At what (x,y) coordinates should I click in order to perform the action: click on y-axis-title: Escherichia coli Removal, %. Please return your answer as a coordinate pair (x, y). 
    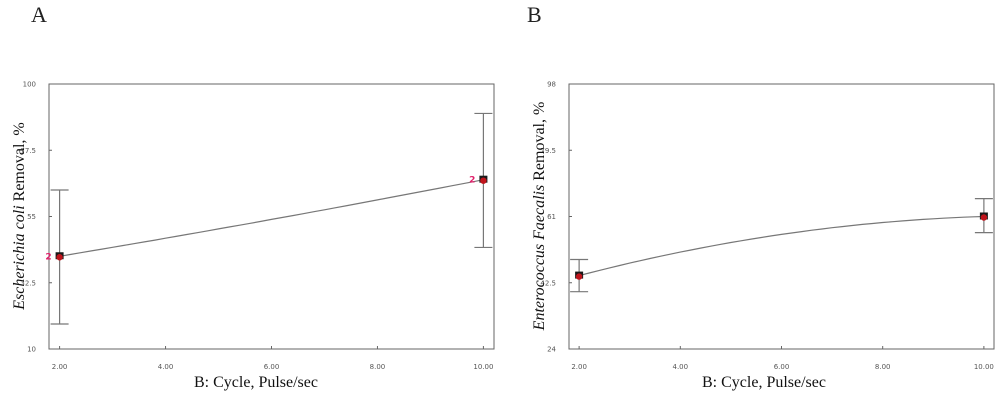
    Looking at the image, I should click on (19, 216).